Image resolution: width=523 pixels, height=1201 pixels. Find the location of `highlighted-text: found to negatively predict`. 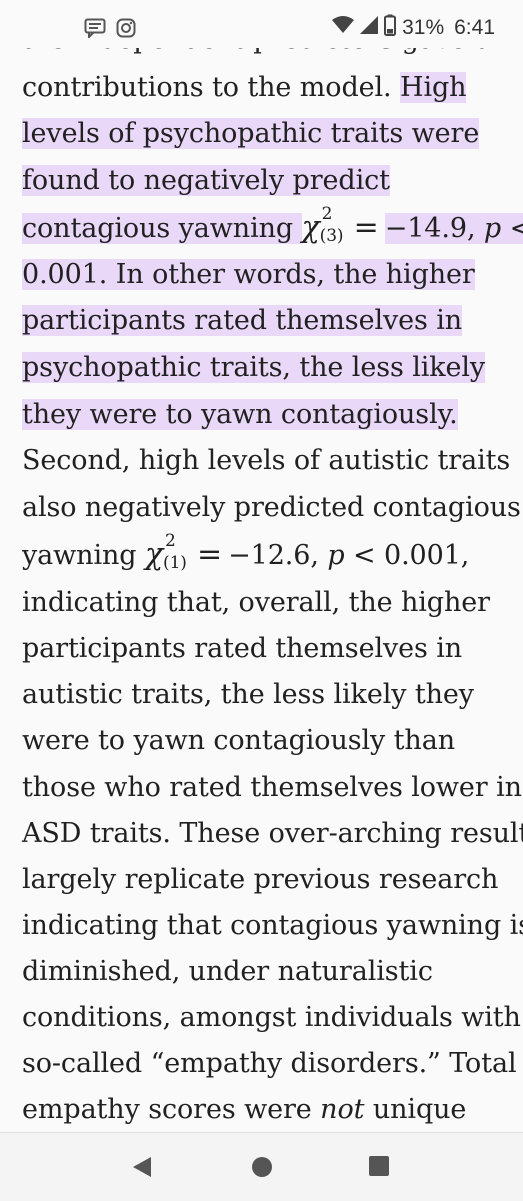

highlighted-text: found to negatively predict is located at coordinates (206, 180).